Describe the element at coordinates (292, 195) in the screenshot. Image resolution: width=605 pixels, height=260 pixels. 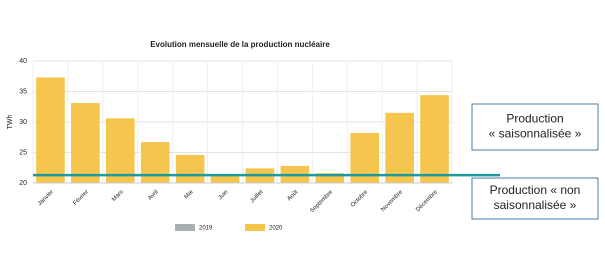
I see `x-tick-label: Août` at that location.